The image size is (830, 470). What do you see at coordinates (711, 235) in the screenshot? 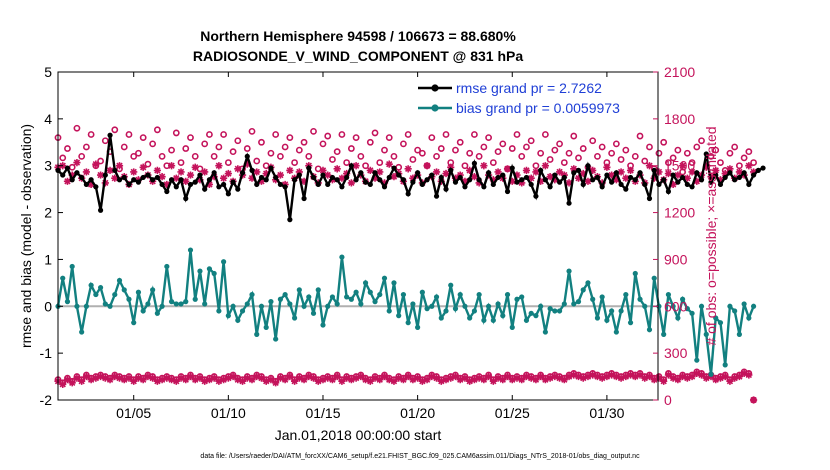
I see `y-right-axis-label: # of obs: o=possible; ×=assimilated` at bounding box center [711, 235].